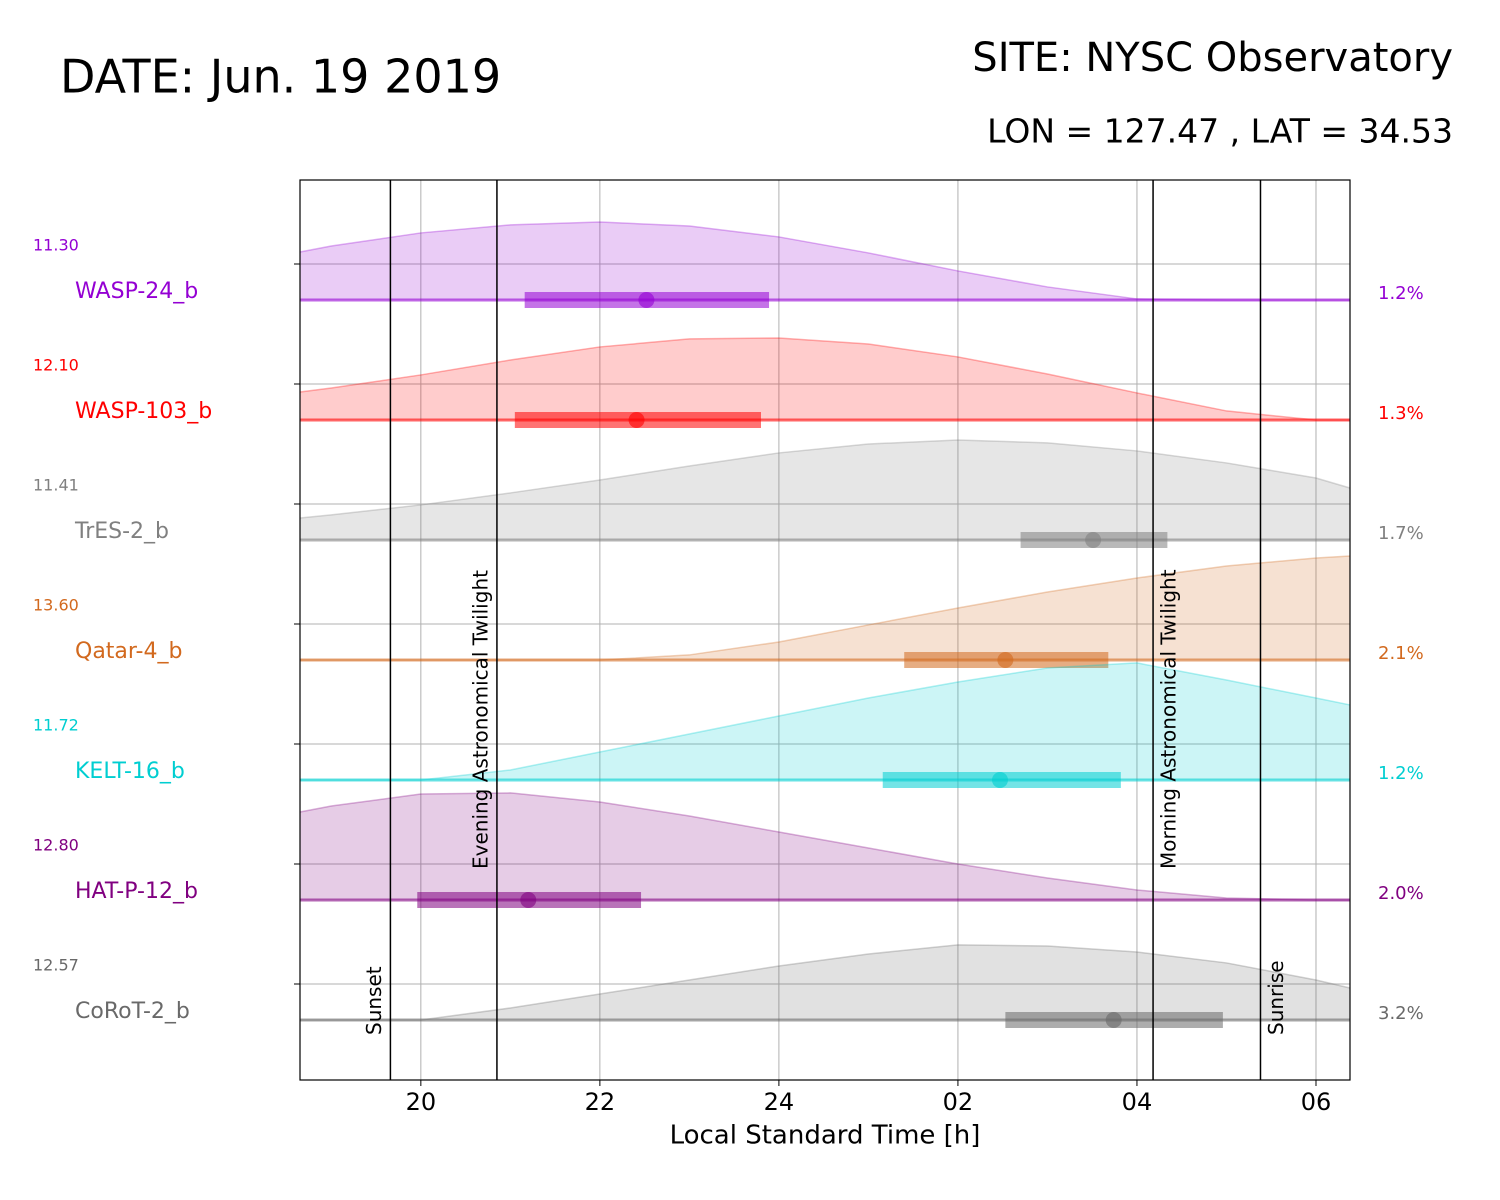  Describe the element at coordinates (825, 1136) in the screenshot. I see `x-axis-label: Local Standard Time [h]` at that location.